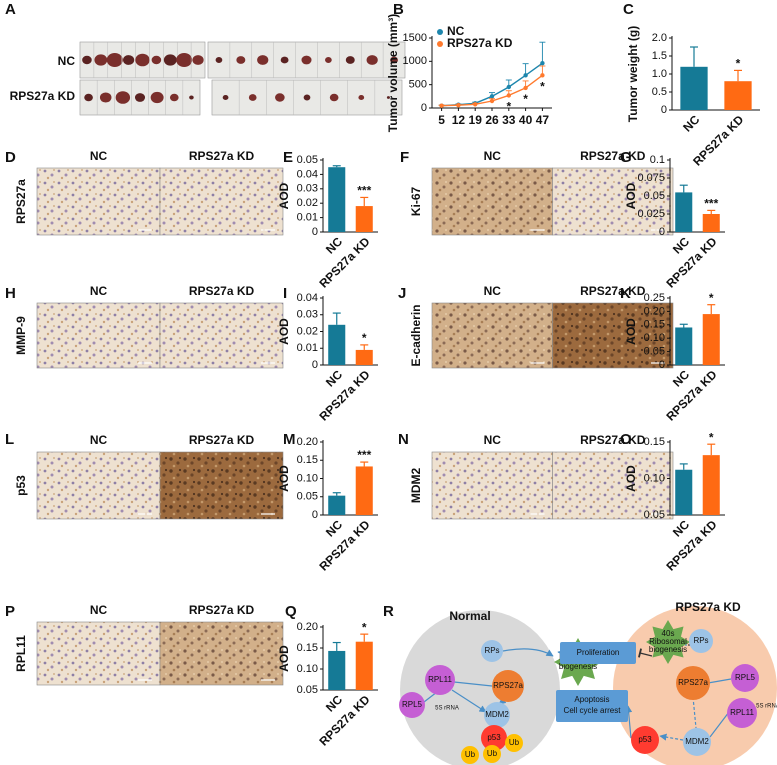 The height and width of the screenshot is (765, 777). I want to click on ihc-group-label: NC, so click(99, 440).